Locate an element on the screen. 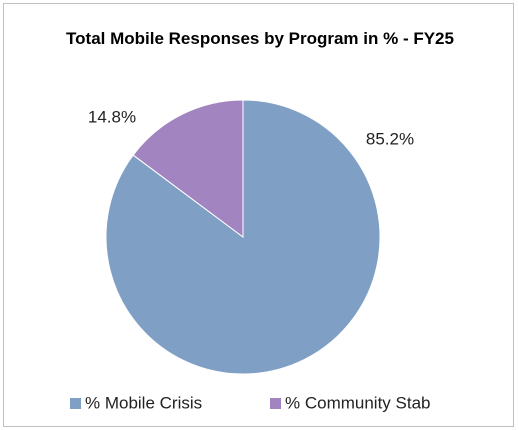  legend-label: % Community Stab is located at coordinates (358, 402).